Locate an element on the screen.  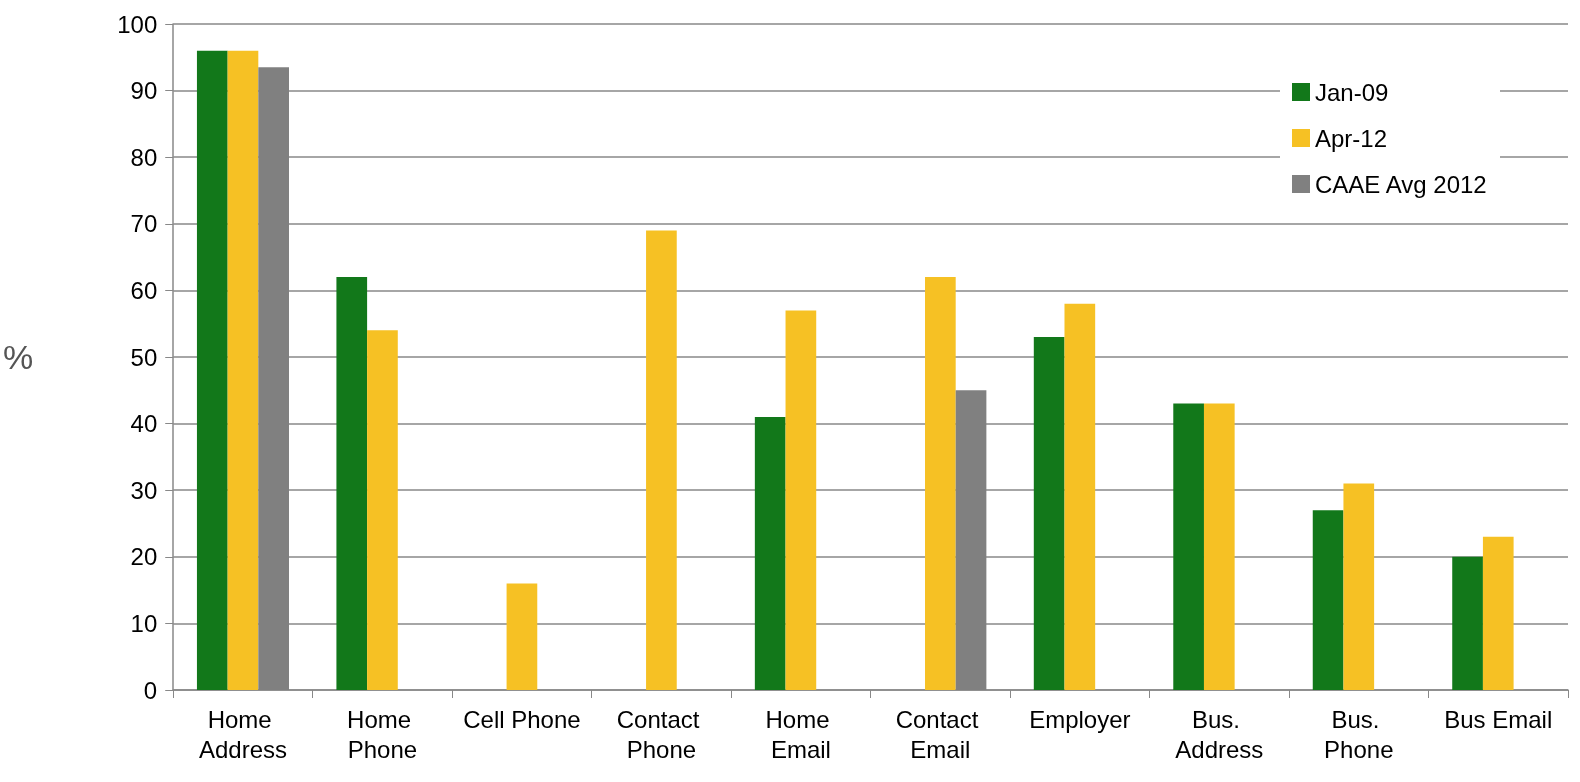
y-axis-title: % is located at coordinates (18, 357).